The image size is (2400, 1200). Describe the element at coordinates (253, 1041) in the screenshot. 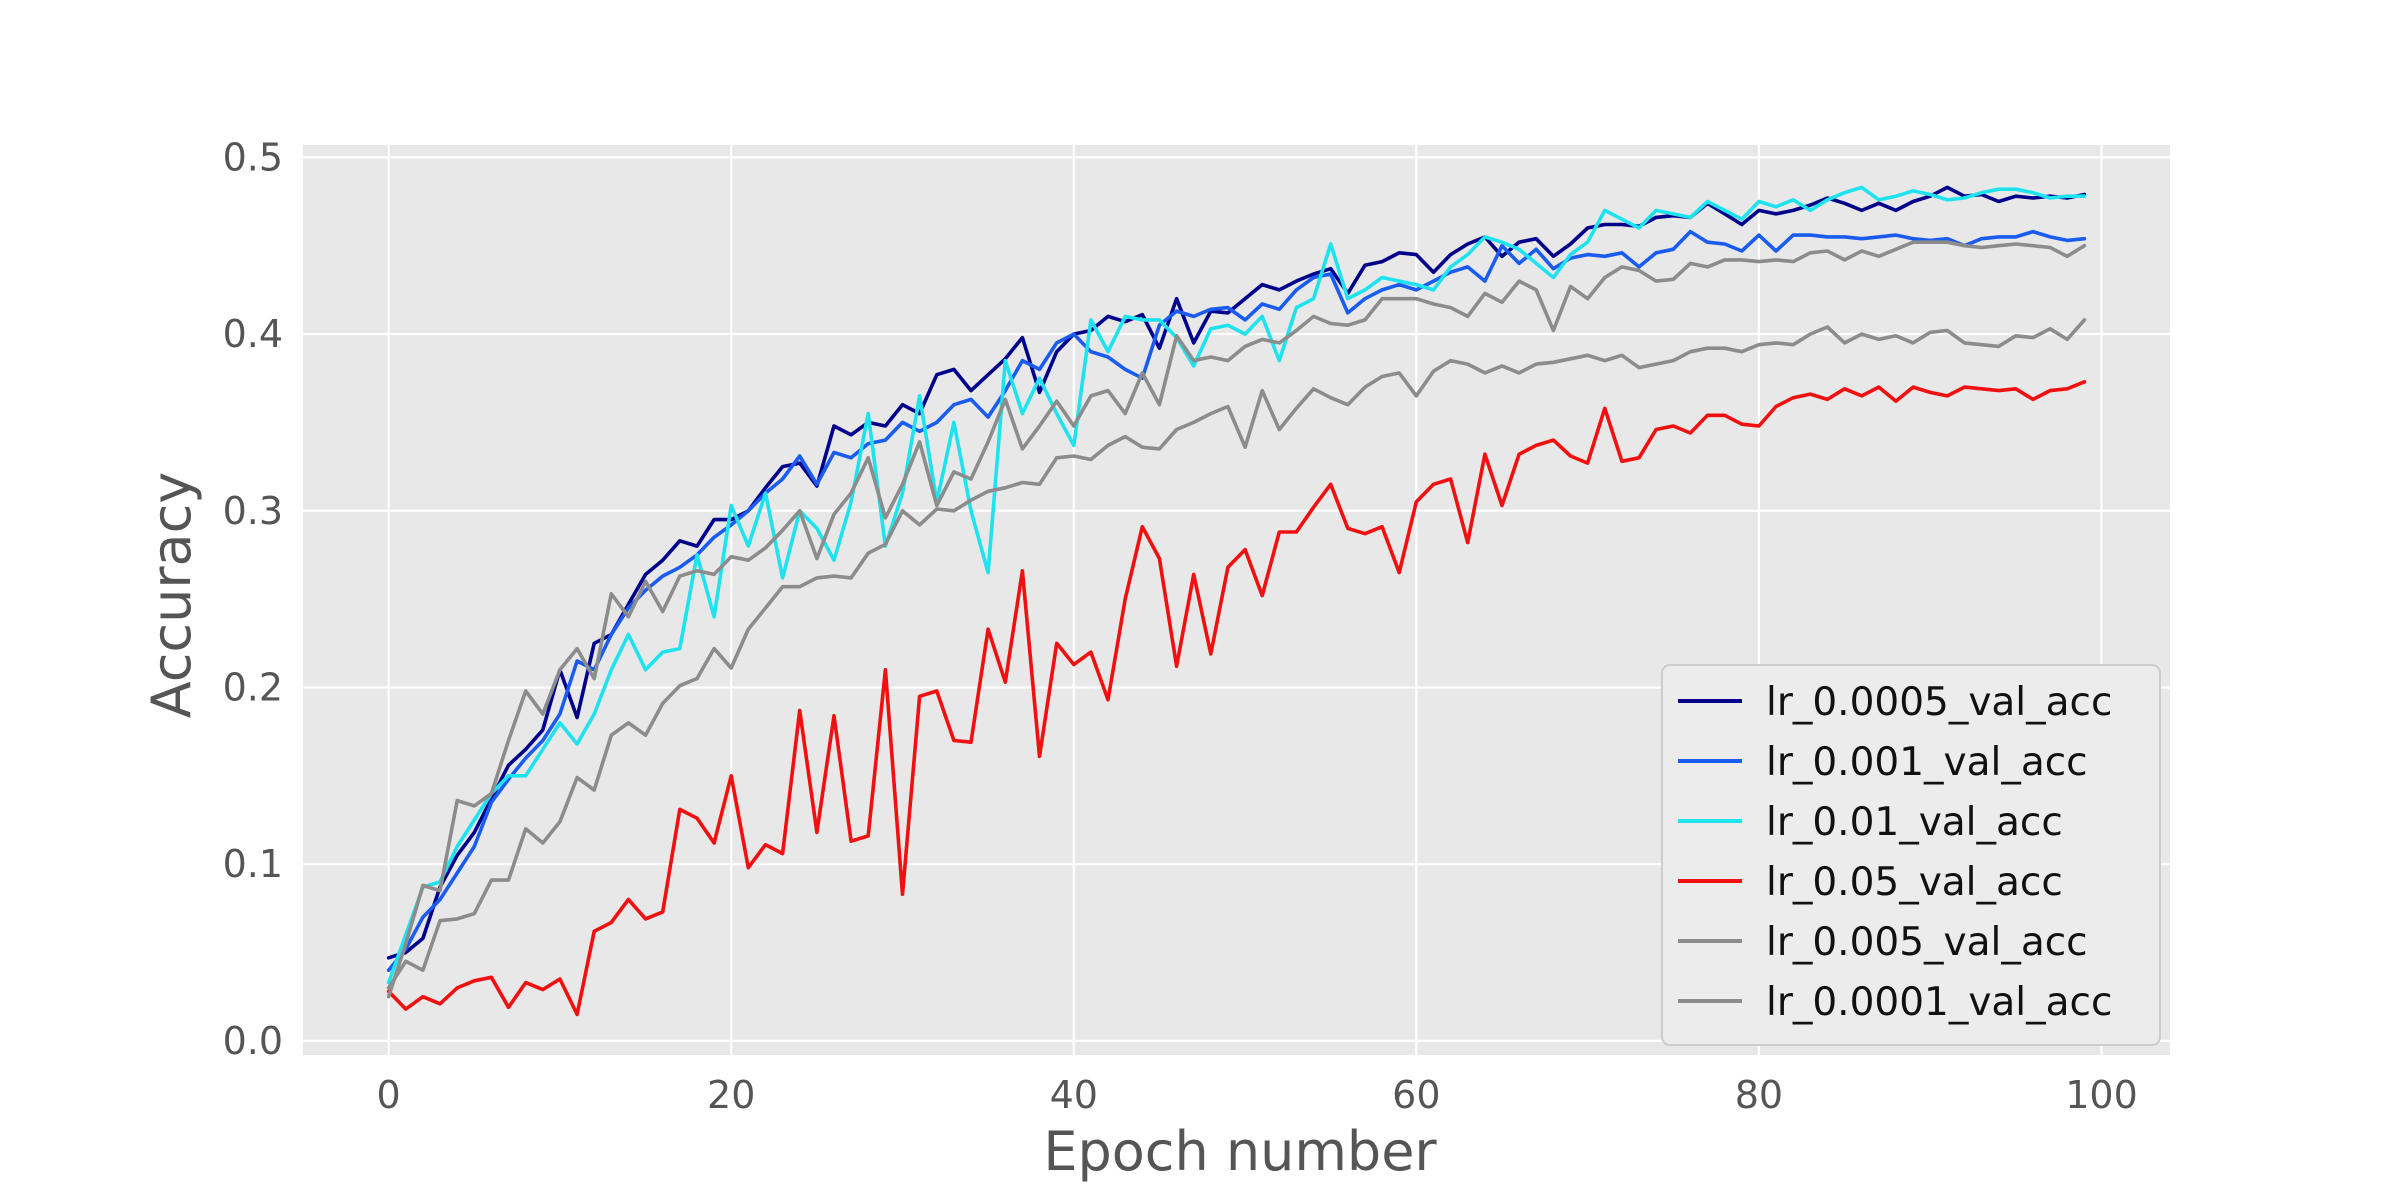

I see `y-tick-label: 0.0` at that location.